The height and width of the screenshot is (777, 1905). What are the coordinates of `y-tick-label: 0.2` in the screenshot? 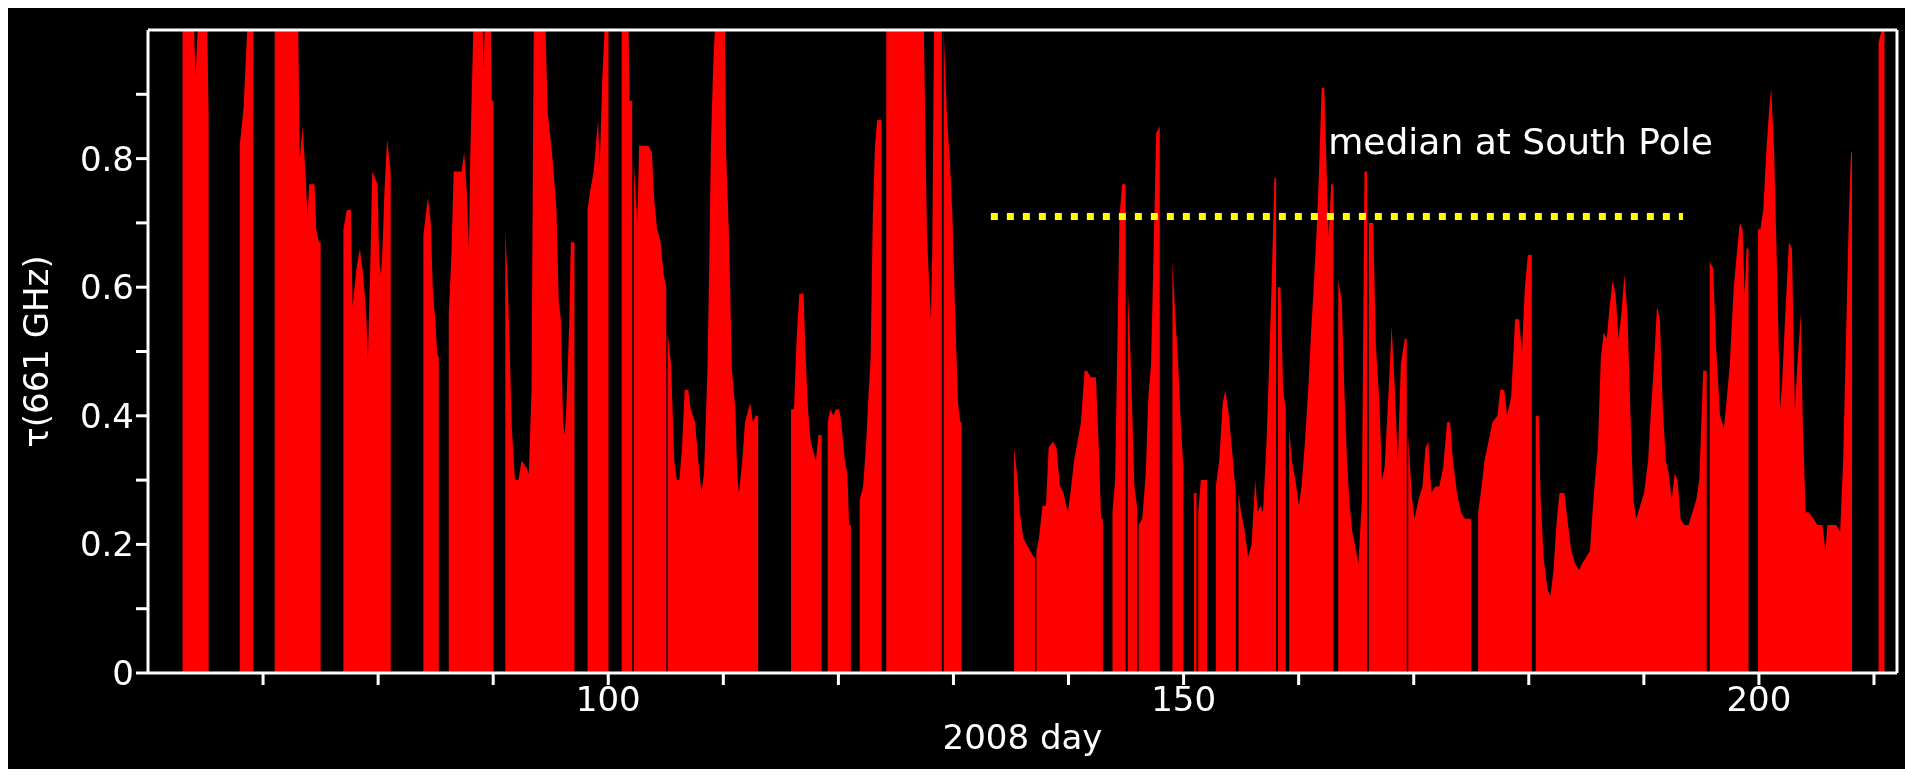 It's located at (106, 544).